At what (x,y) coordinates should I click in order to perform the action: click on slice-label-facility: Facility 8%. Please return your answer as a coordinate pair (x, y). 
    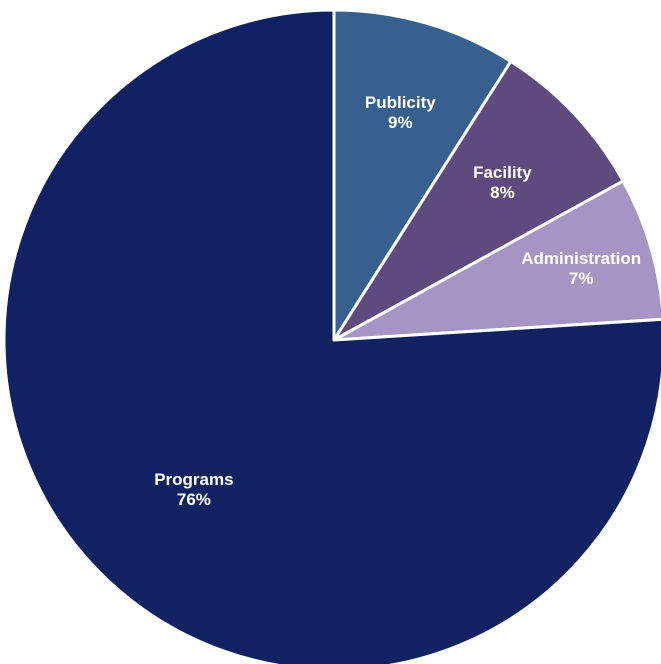
    Looking at the image, I should click on (502, 182).